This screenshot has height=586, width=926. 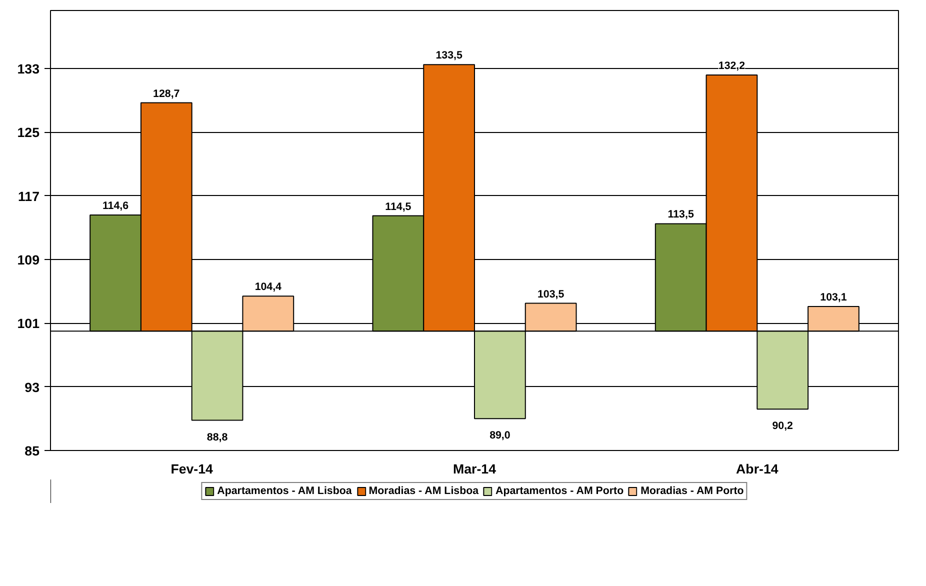 What do you see at coordinates (28, 260) in the screenshot?
I see `y-tick-label: 109` at bounding box center [28, 260].